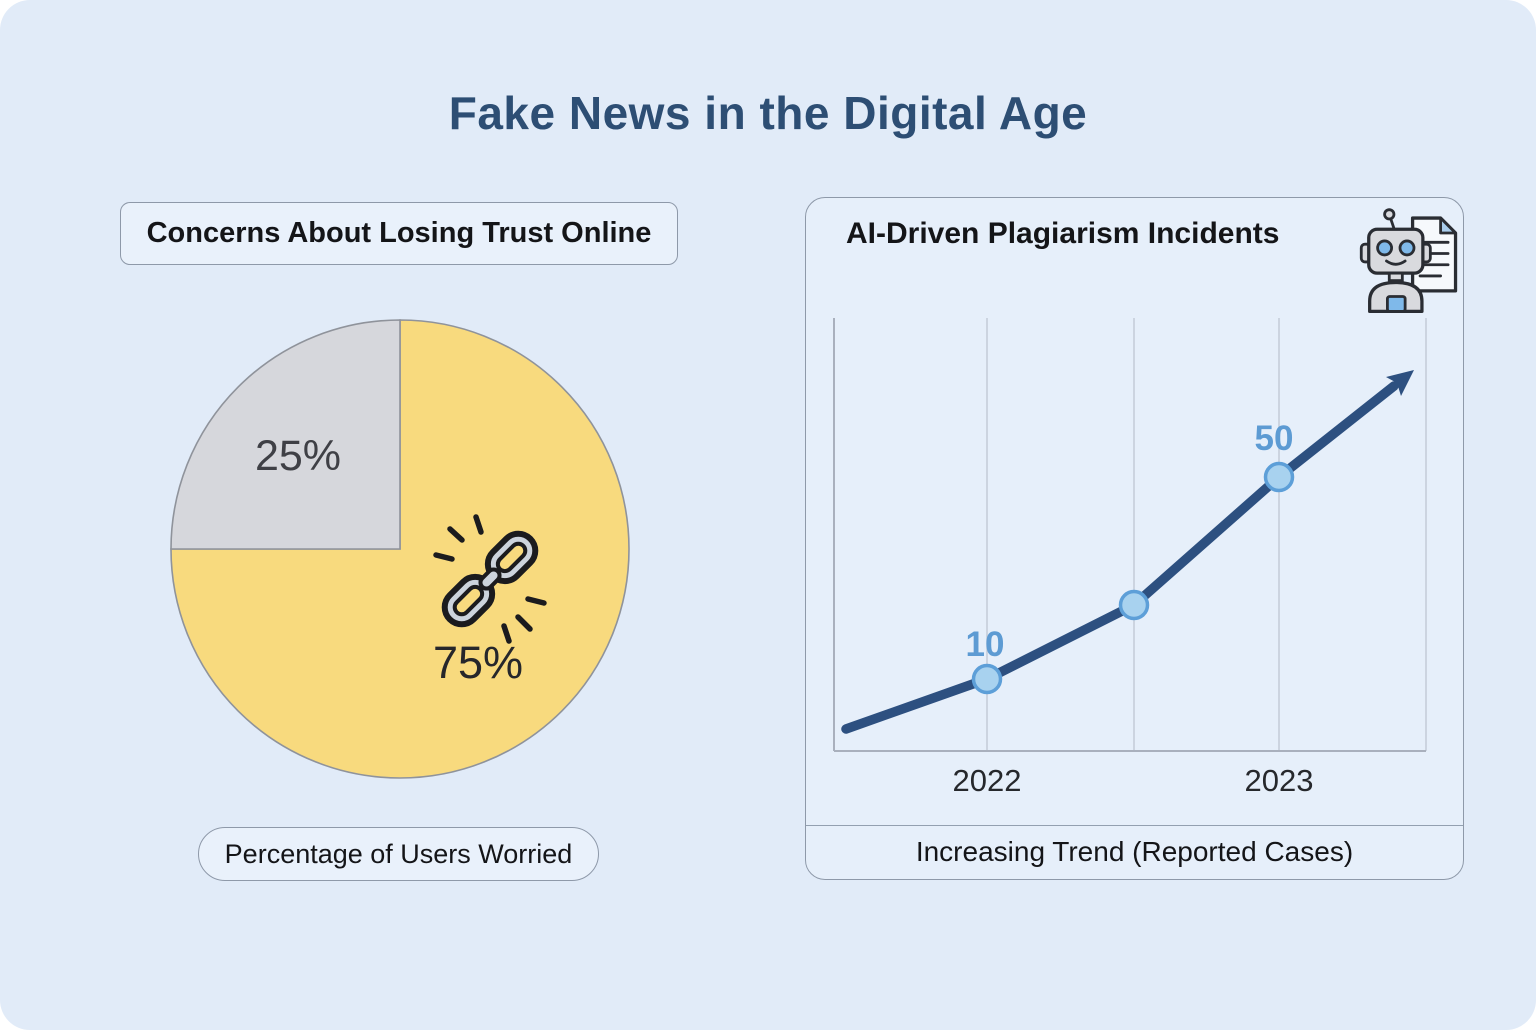 This screenshot has width=1536, height=1030. I want to click on broken-link-icon, so click(490, 579).